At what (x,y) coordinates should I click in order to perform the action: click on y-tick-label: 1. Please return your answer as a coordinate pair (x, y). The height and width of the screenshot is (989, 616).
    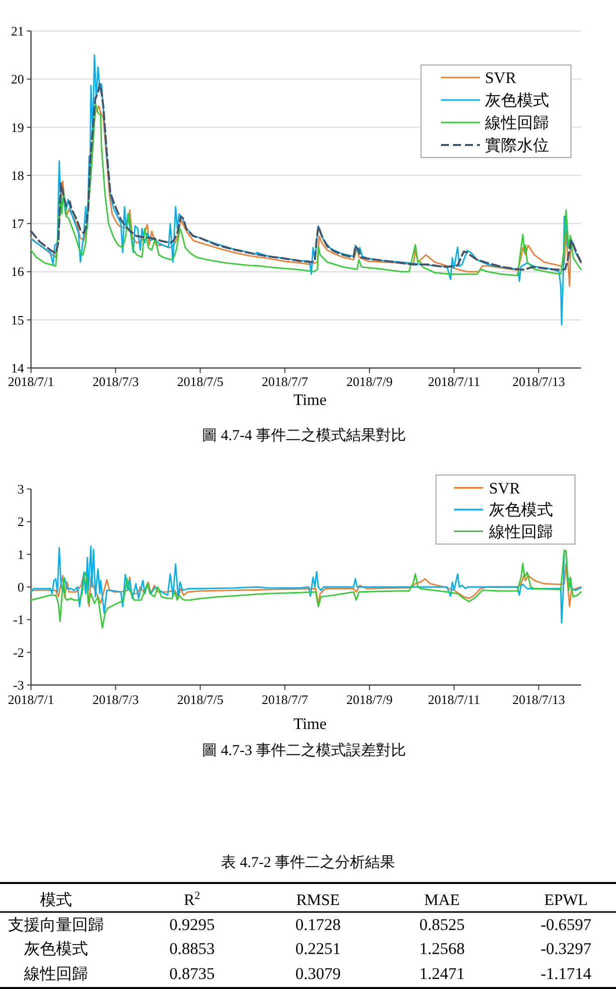
    Looking at the image, I should click on (21, 554).